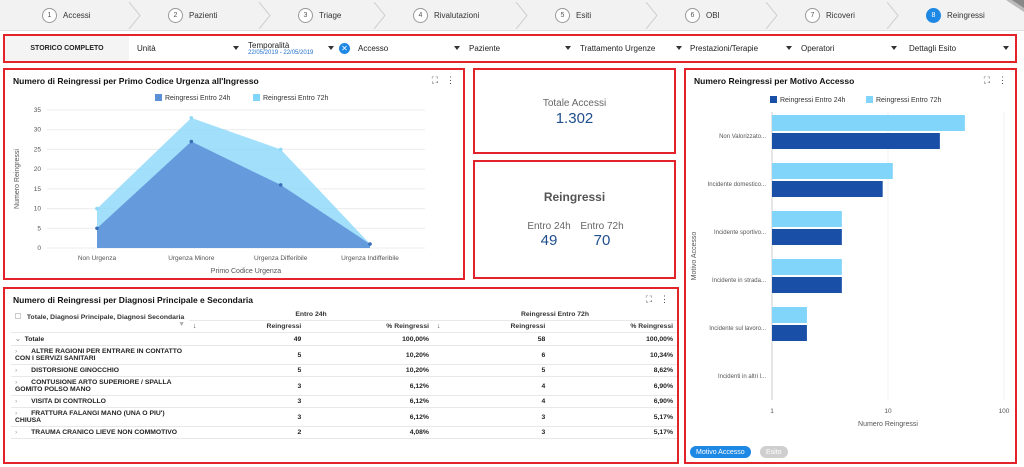 The width and height of the screenshot is (1024, 467). I want to click on col-reingressi-24h: ↓ Reingressi, so click(247, 326).